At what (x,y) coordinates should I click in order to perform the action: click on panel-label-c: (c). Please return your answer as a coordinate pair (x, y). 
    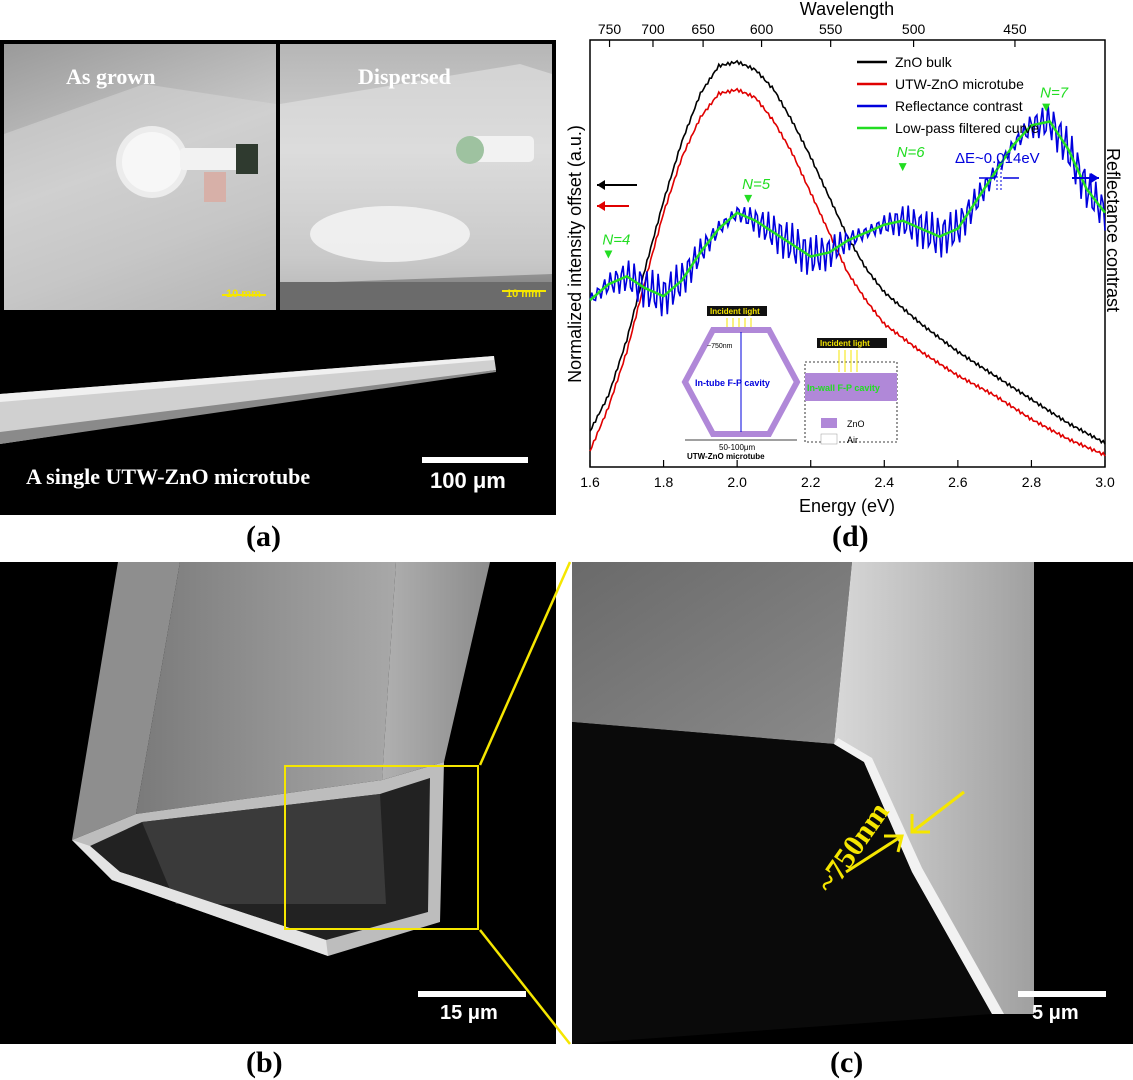
    Looking at the image, I should click on (847, 1062).